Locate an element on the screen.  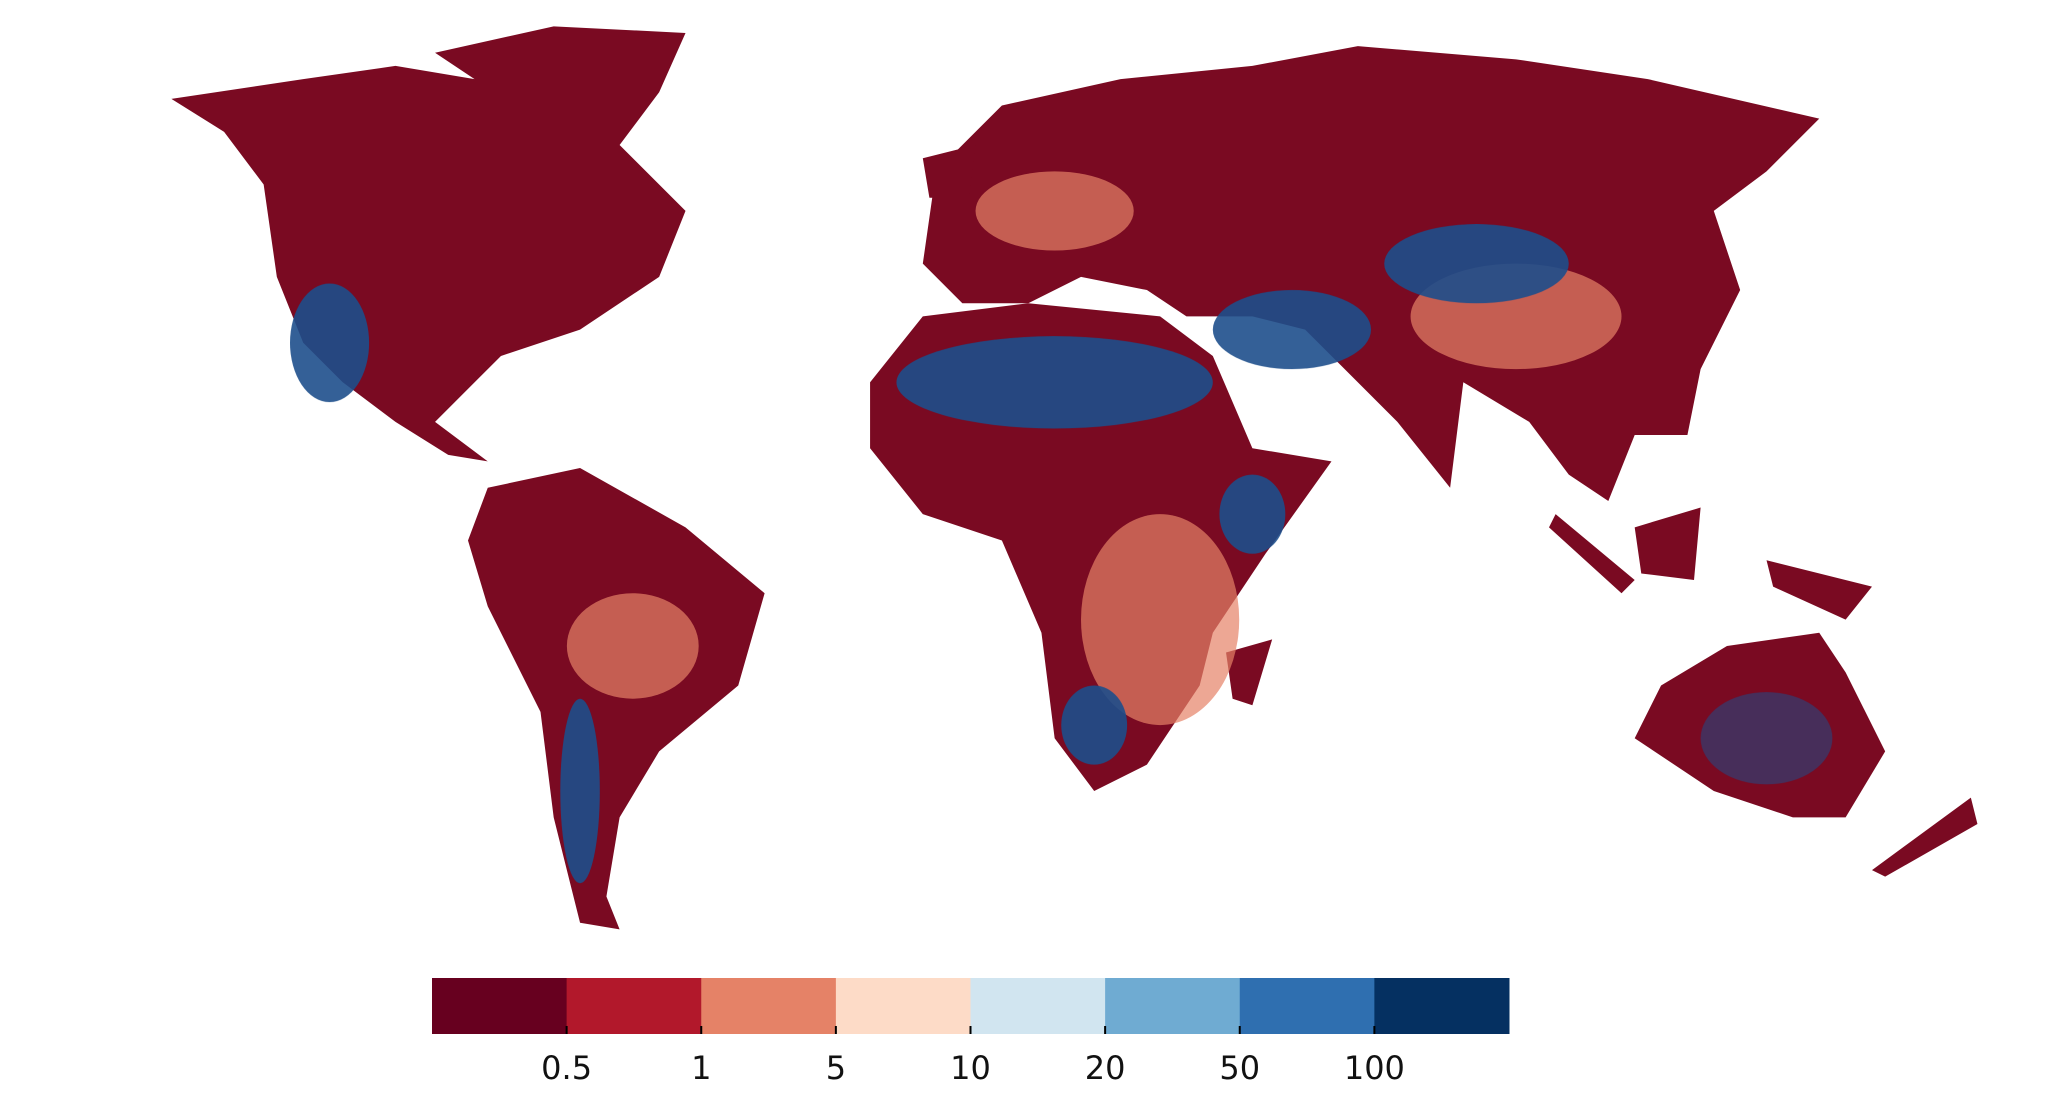
colorbar: 0.5 1 5 10 20 50 100 is located at coordinates (971, 1032).